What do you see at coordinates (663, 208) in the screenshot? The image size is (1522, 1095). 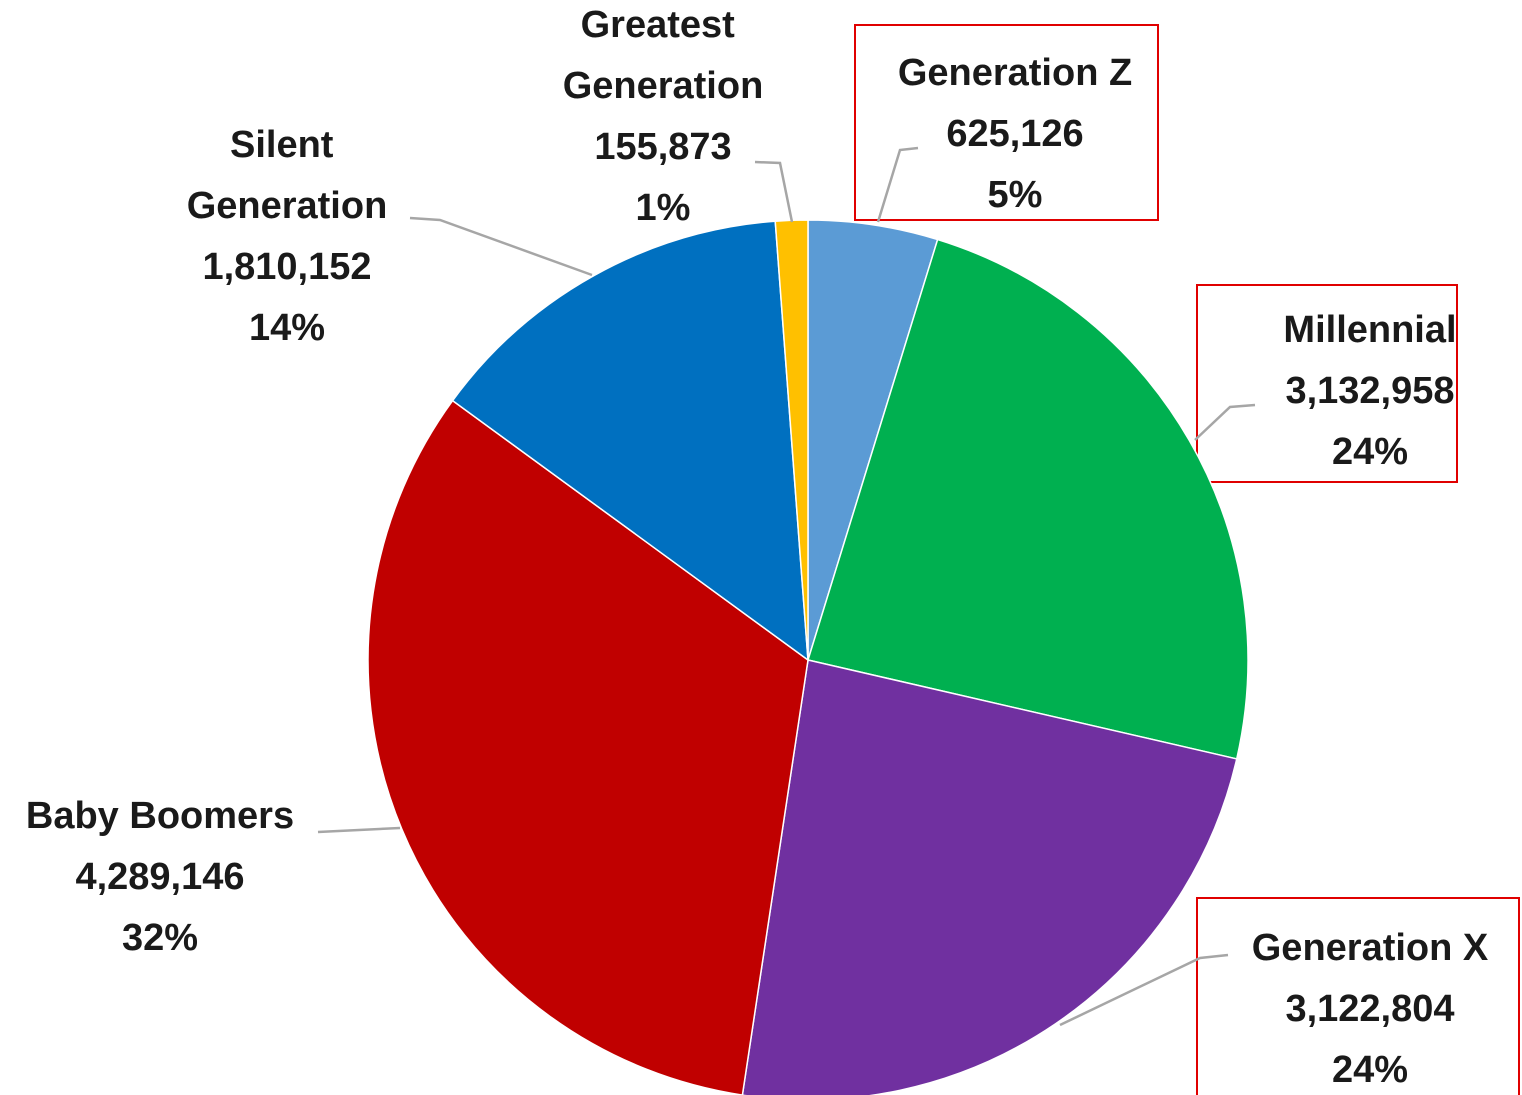 I see `percent-label: 1%` at bounding box center [663, 208].